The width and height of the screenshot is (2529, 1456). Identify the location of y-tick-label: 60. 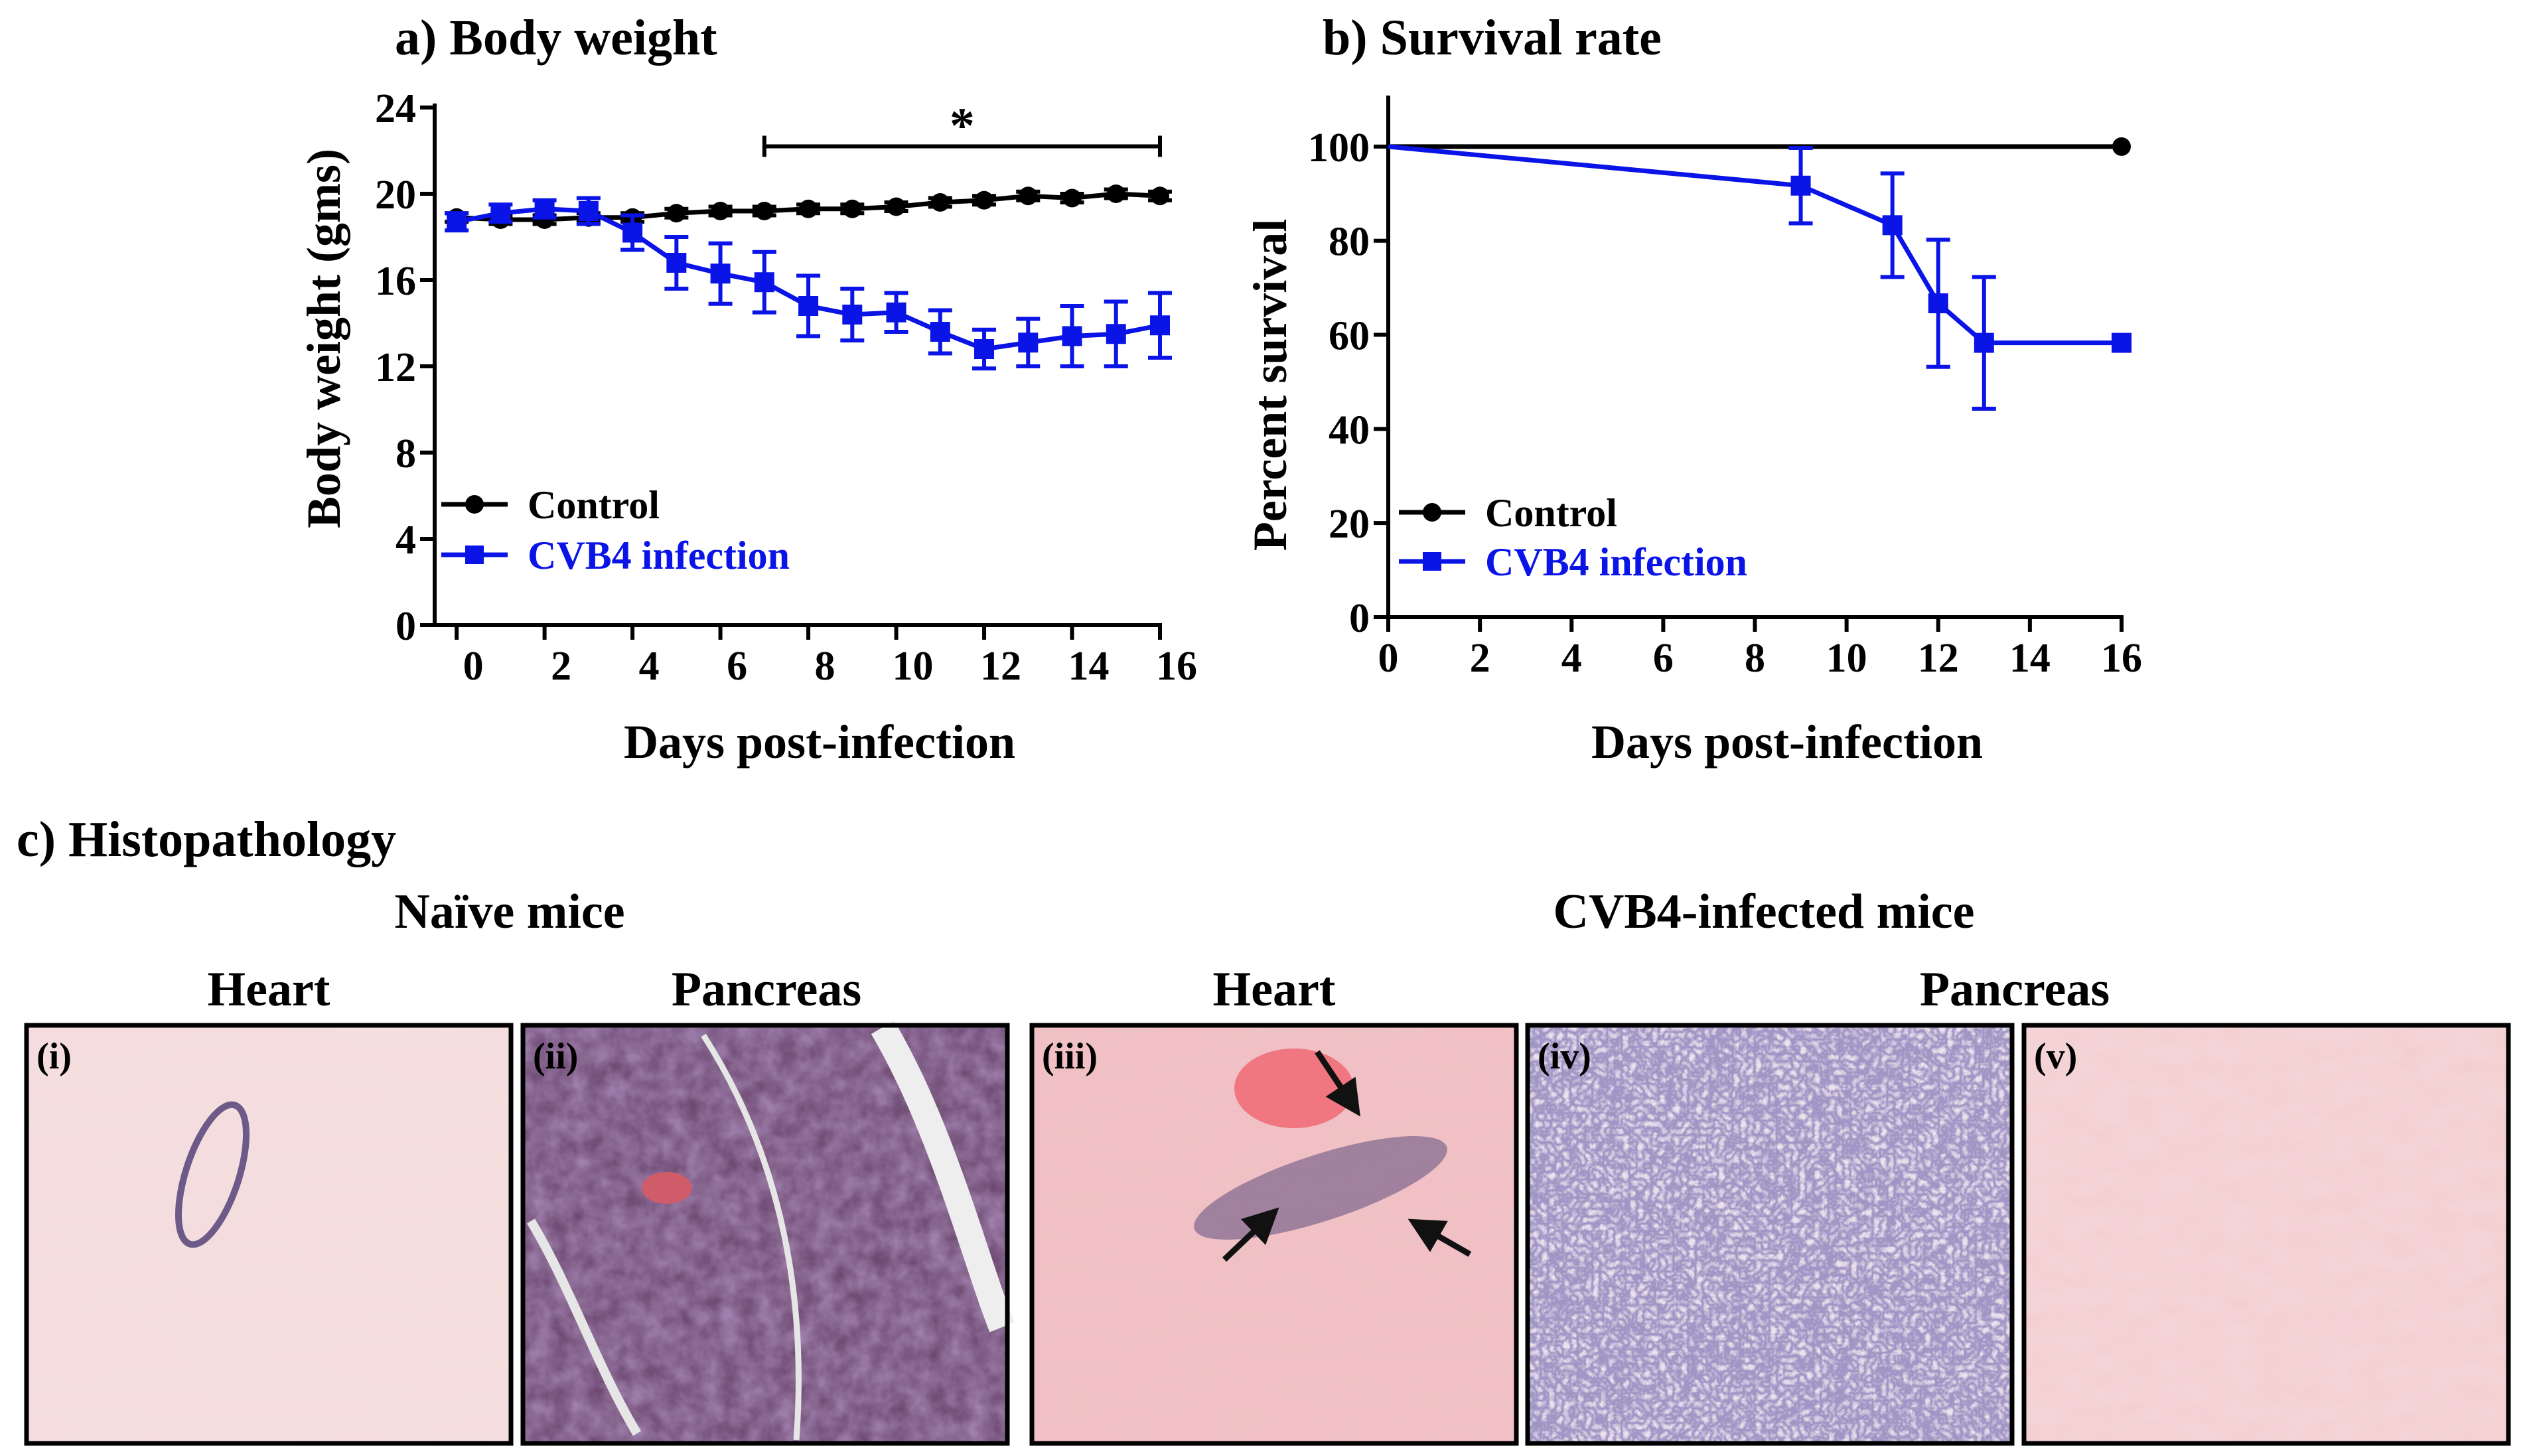
(1350, 336).